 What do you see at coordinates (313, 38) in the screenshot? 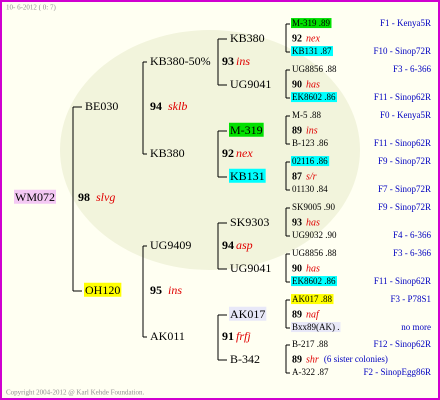
I see `gen4-line: nex` at bounding box center [313, 38].